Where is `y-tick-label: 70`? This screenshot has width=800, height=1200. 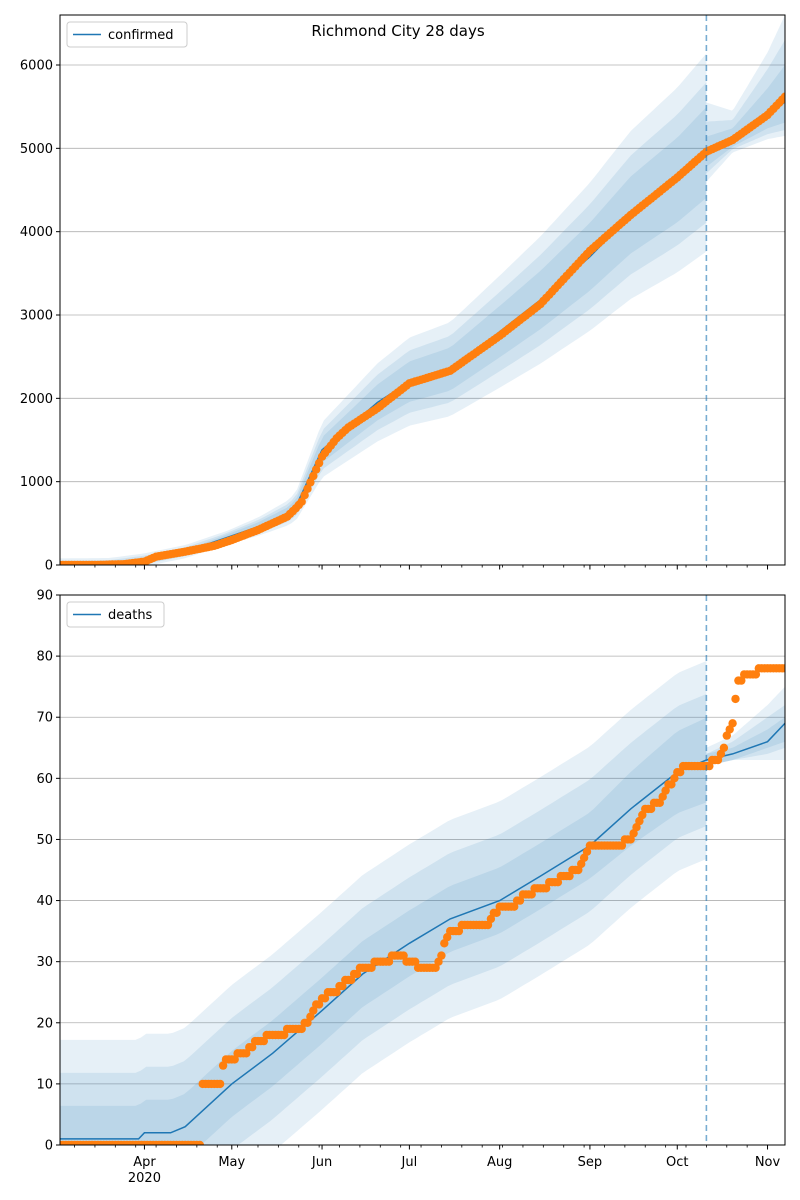
y-tick-label: 70 is located at coordinates (44, 718).